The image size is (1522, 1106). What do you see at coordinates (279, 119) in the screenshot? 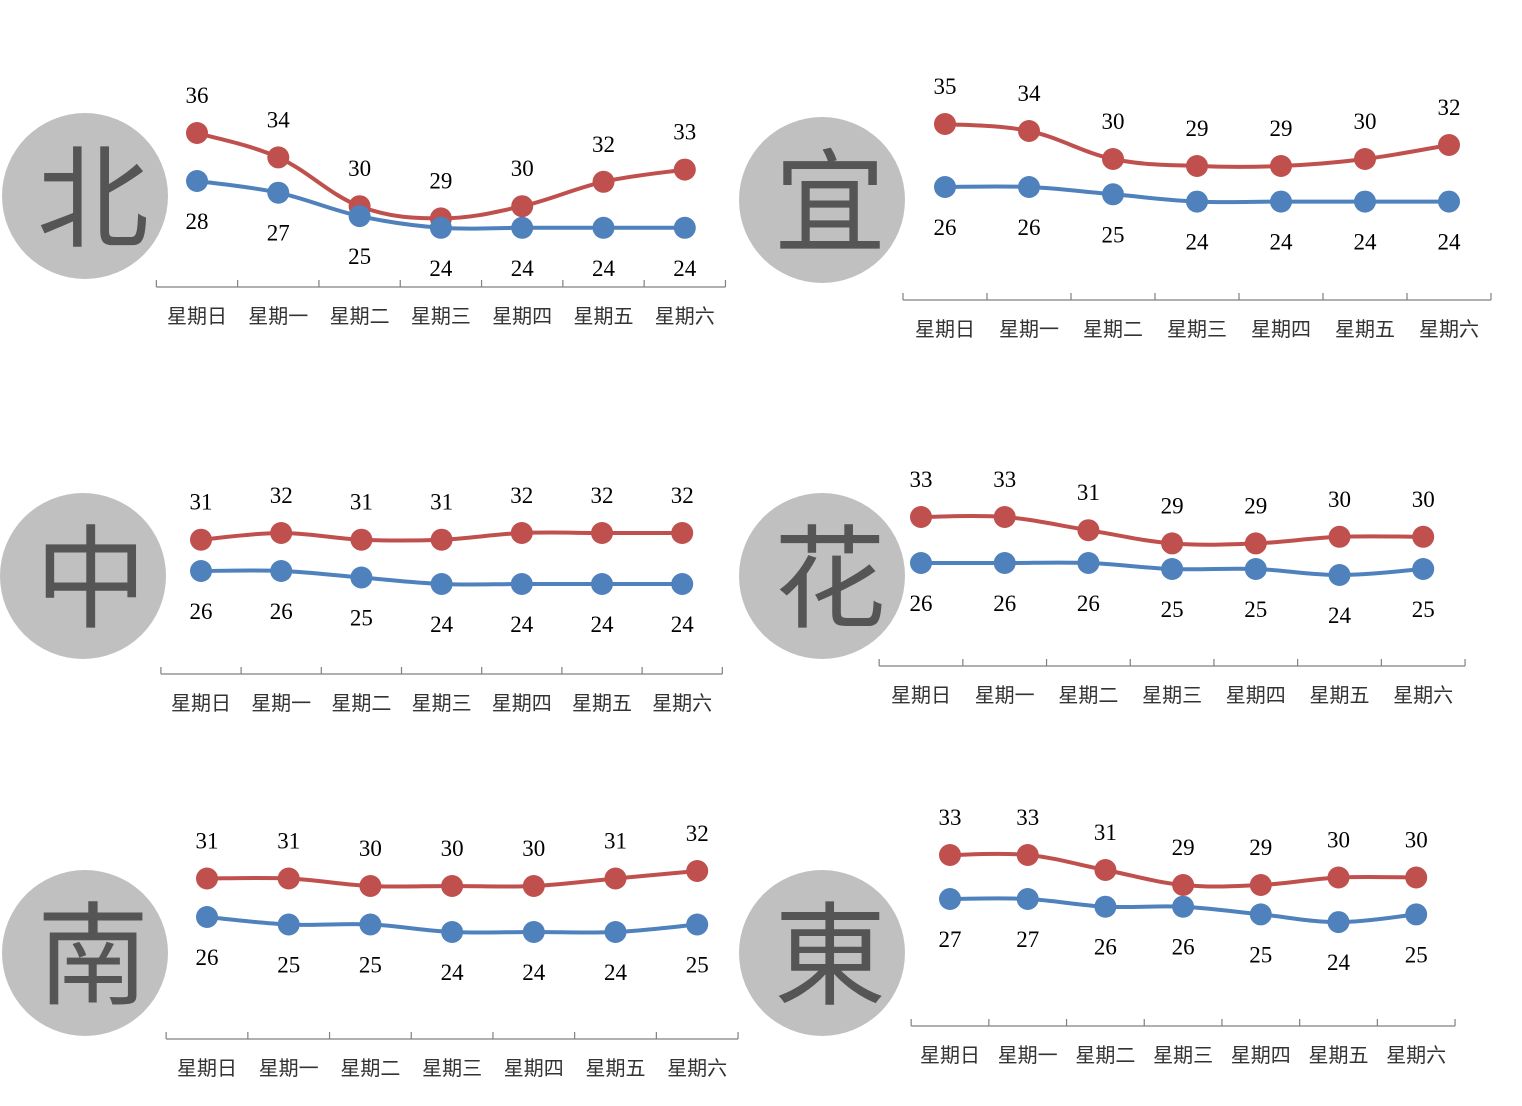
I see `data-label: 34` at bounding box center [279, 119].